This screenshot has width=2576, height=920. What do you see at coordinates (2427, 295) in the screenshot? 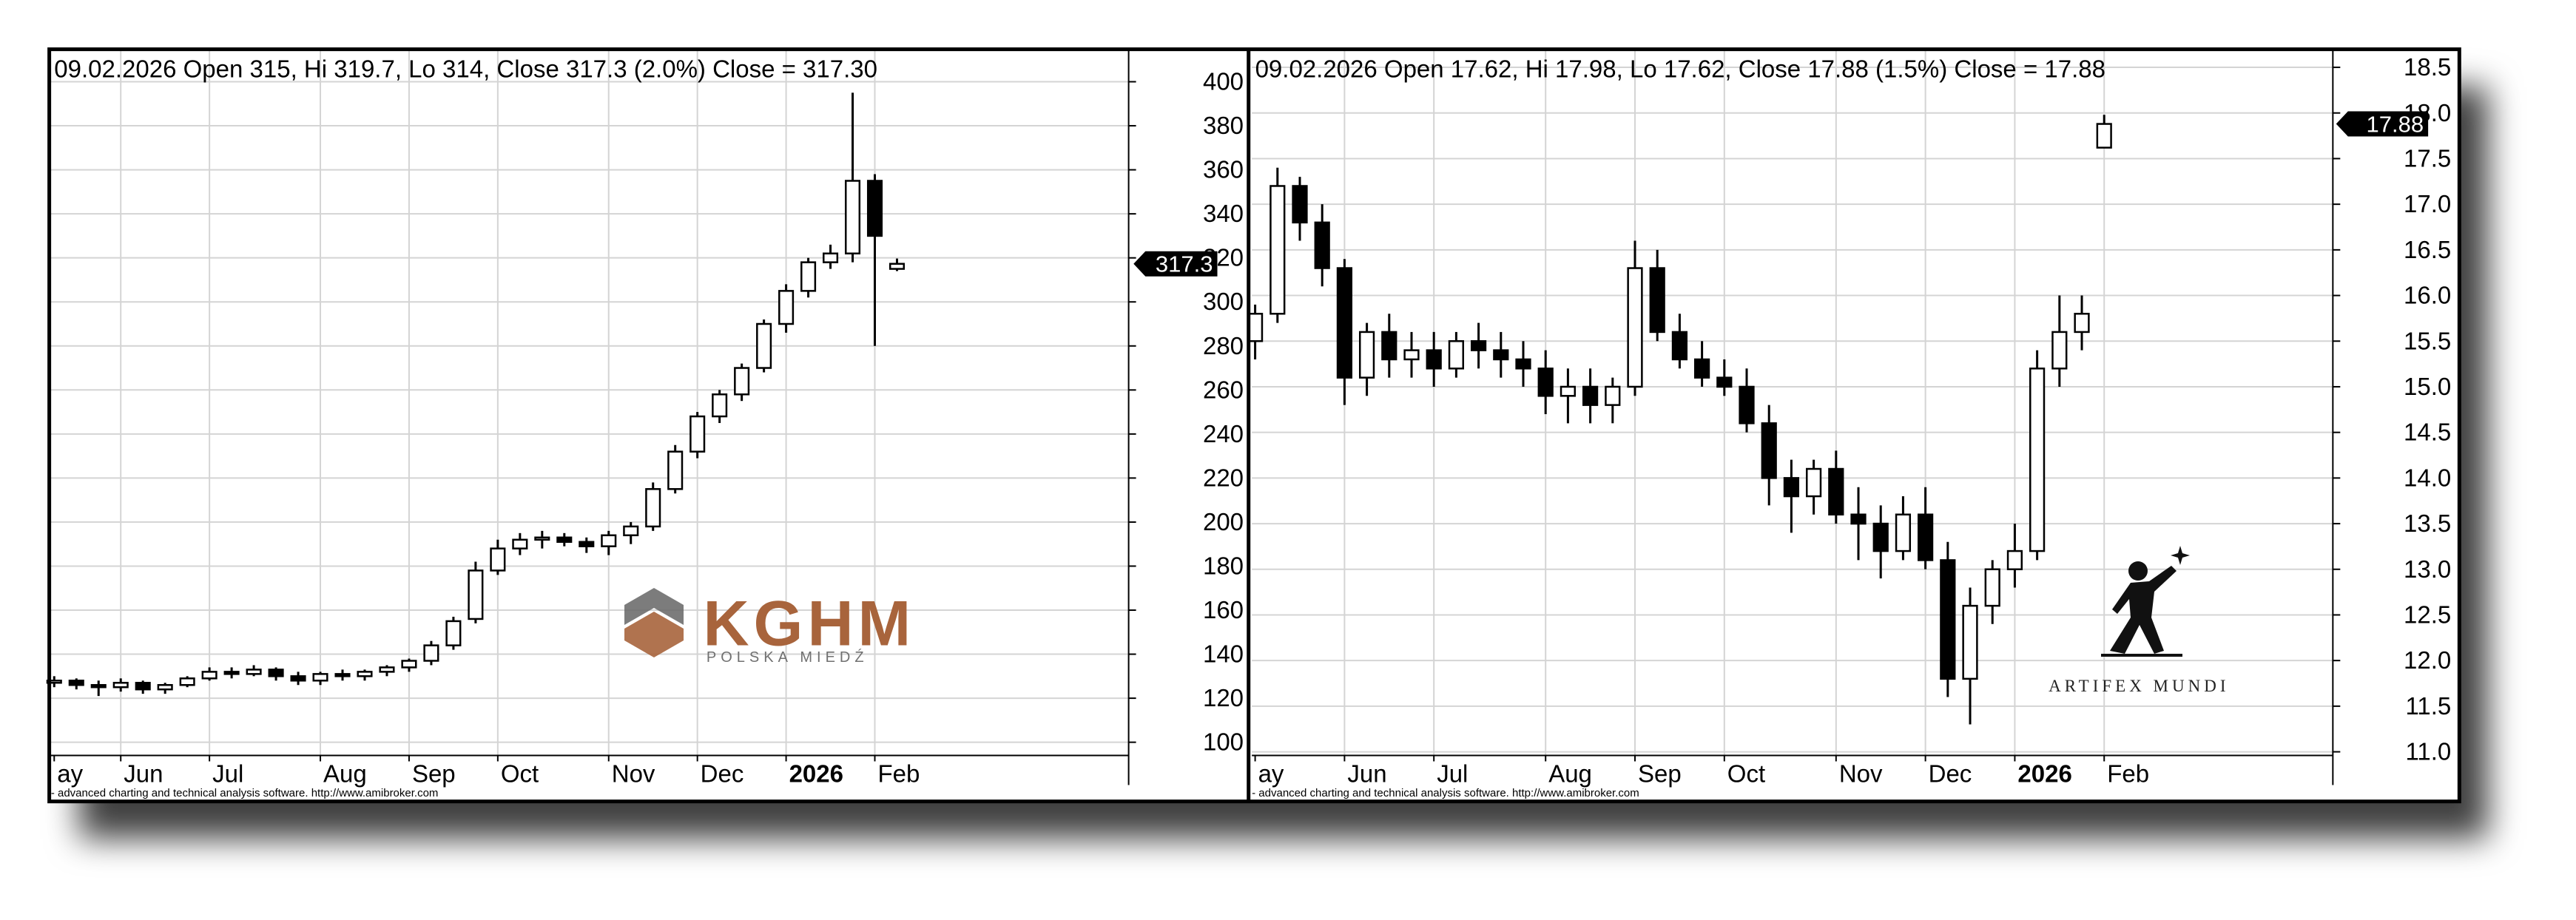
I see `y-tick-label: 16.0` at bounding box center [2427, 295].